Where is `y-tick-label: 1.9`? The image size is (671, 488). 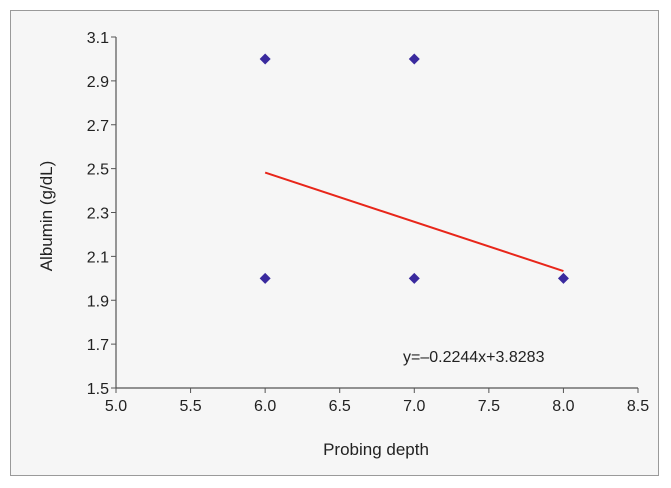
y-tick-label: 1.9 is located at coordinates (98, 301).